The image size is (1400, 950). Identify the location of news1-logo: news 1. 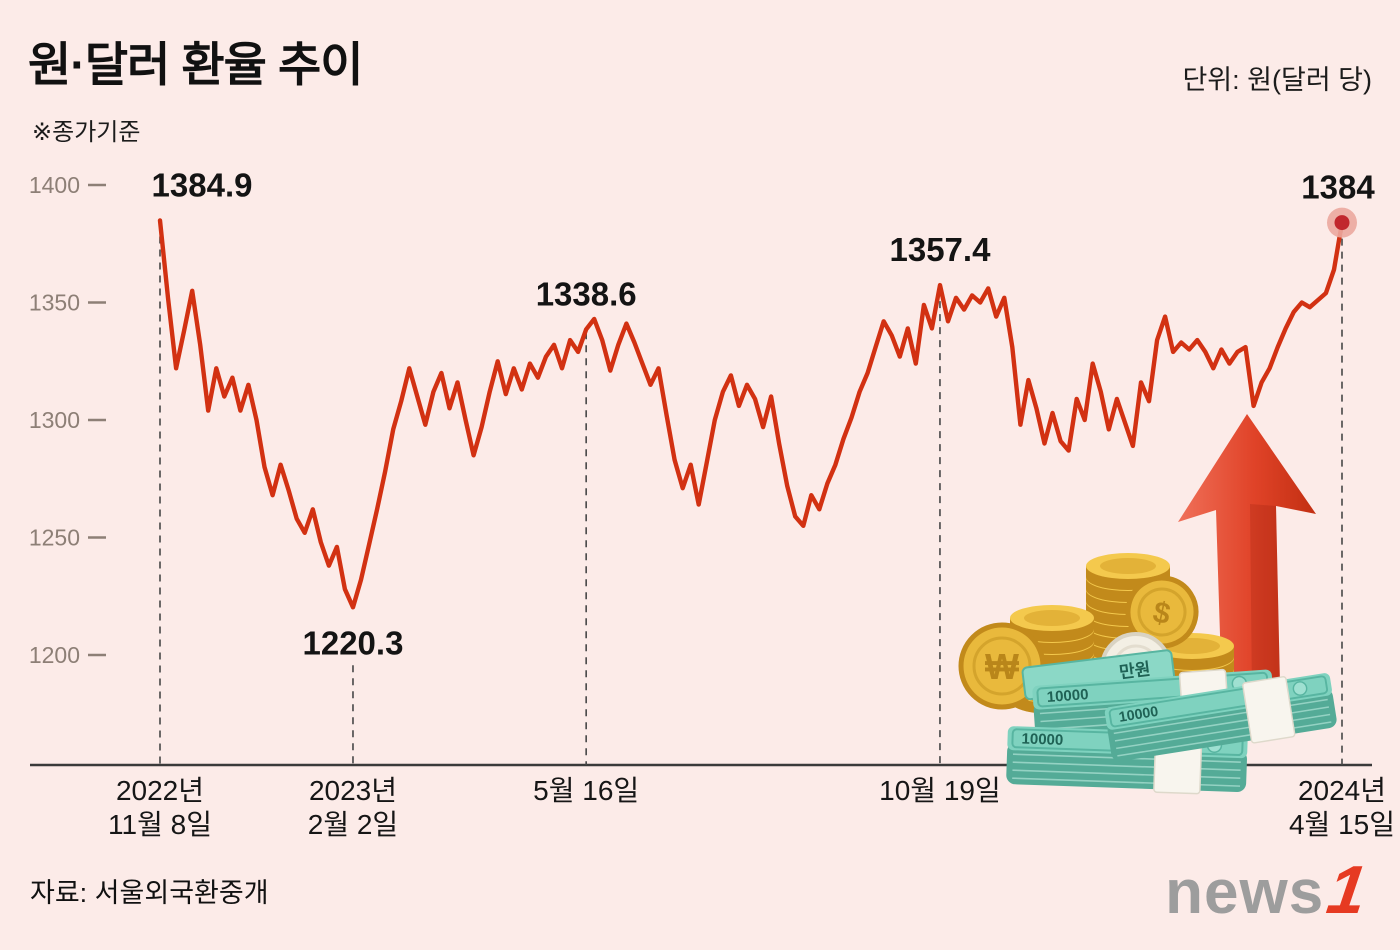
(1268, 890).